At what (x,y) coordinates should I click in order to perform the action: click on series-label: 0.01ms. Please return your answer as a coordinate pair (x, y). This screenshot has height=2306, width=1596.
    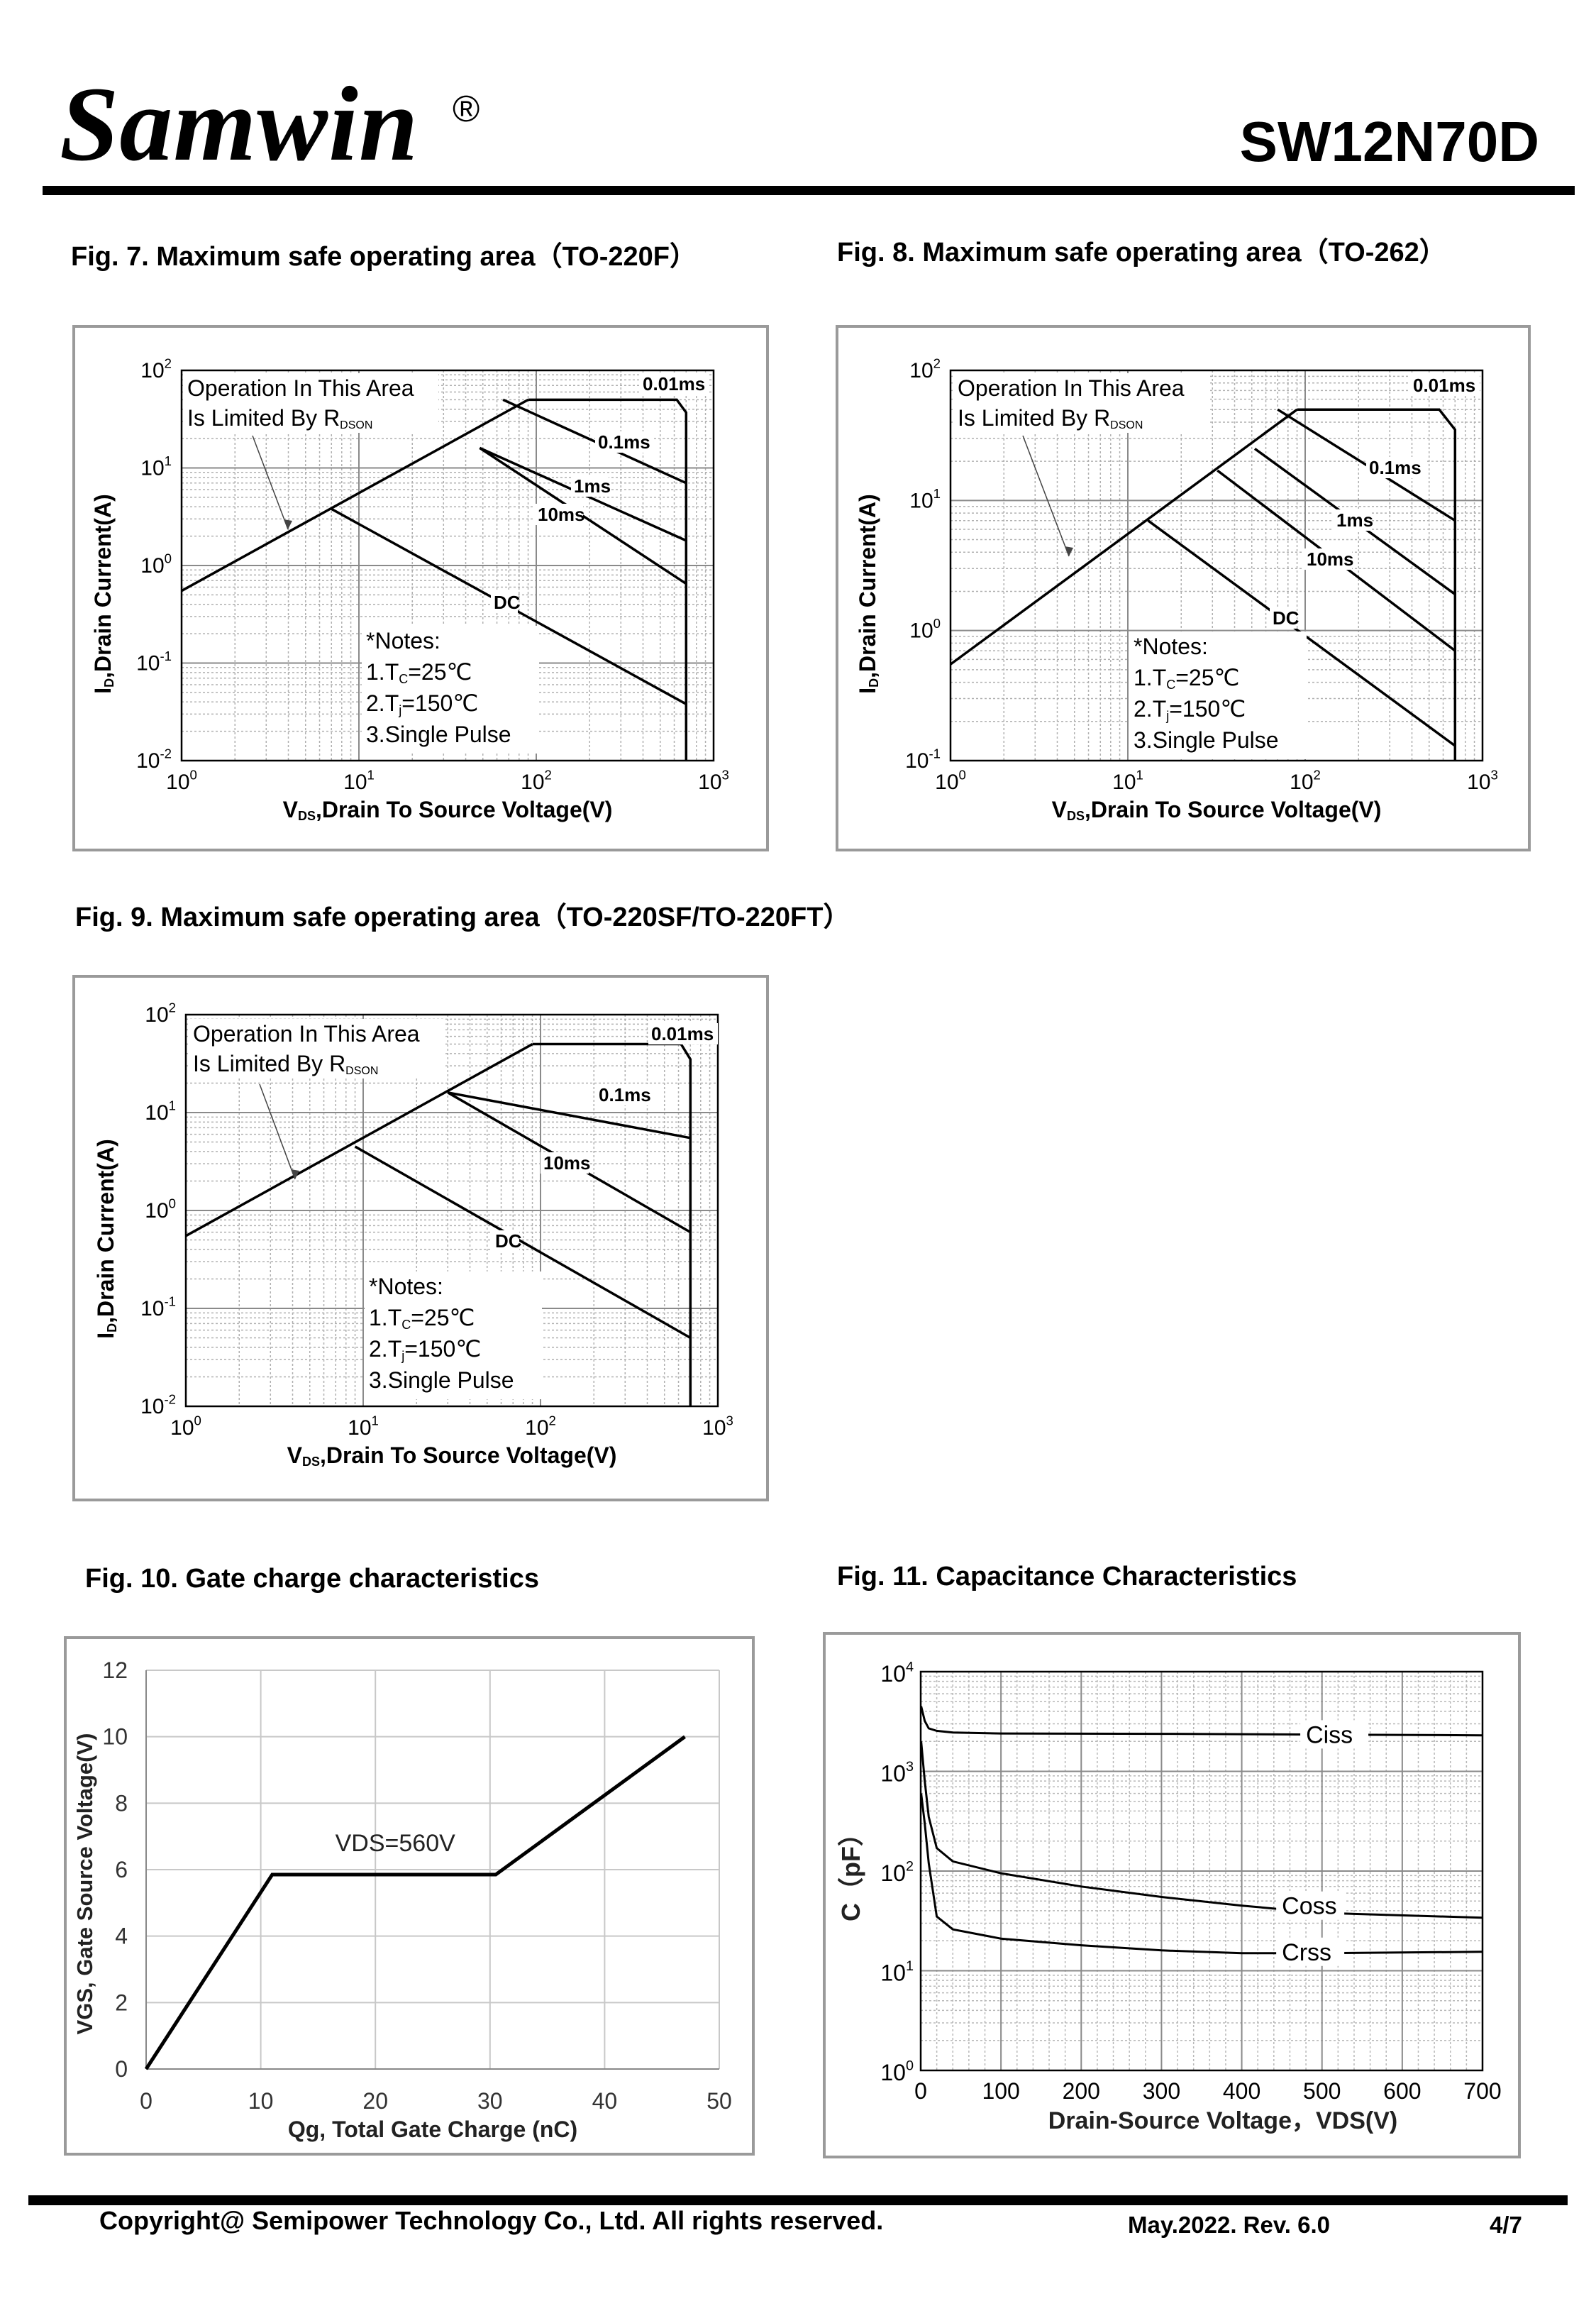
    Looking at the image, I should click on (682, 1033).